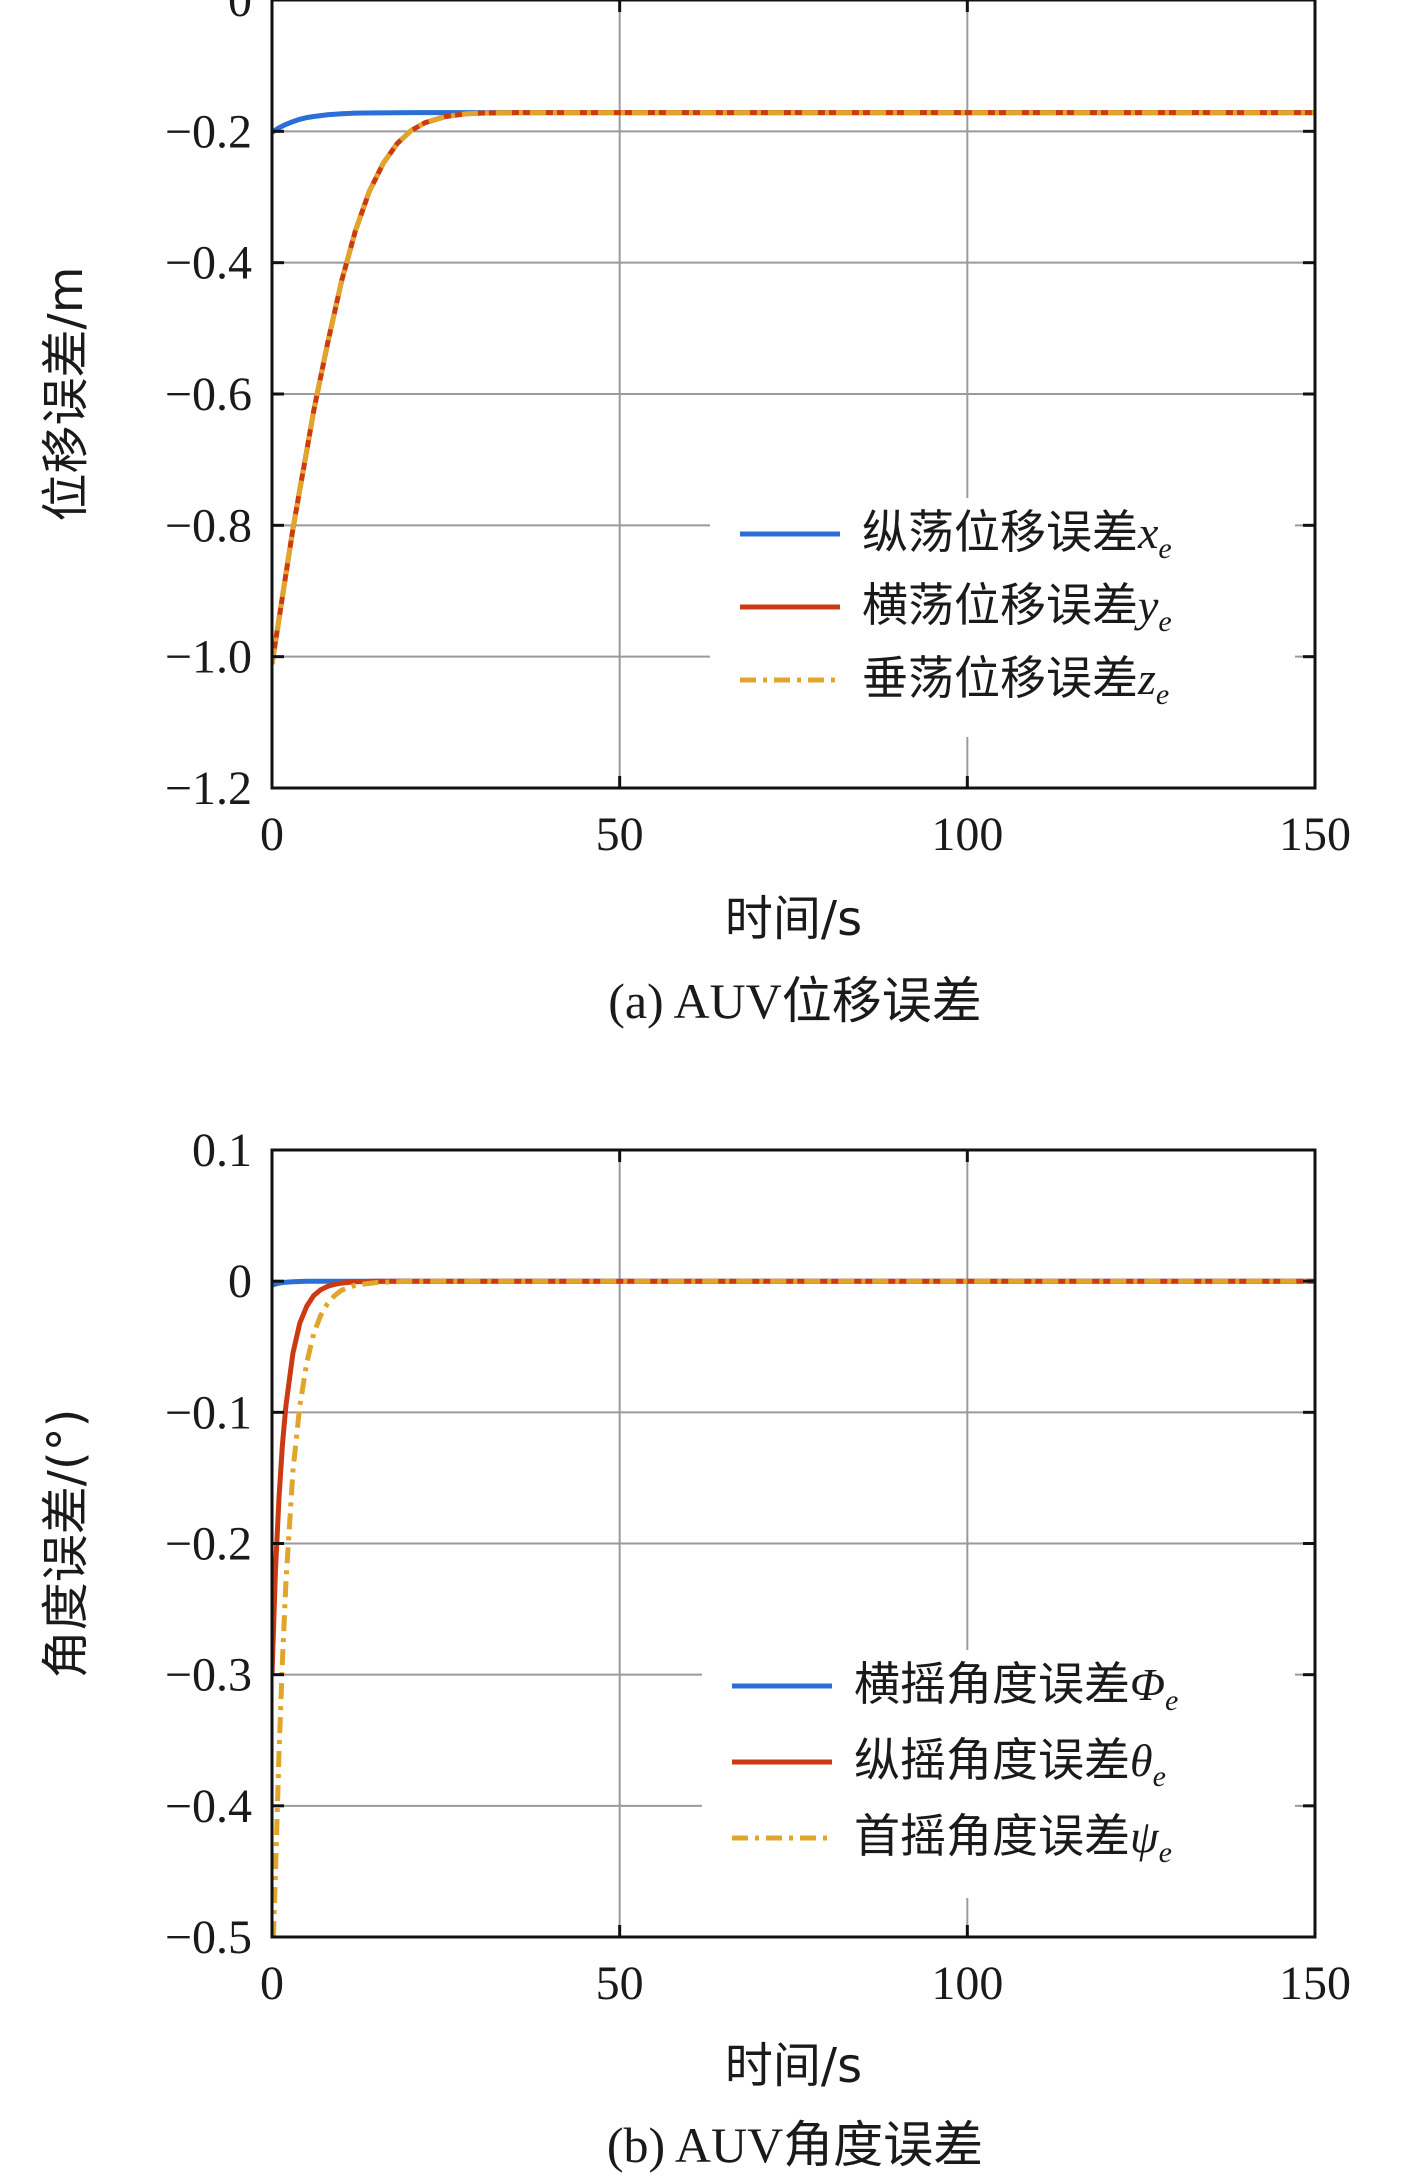 This screenshot has height=2183, width=1417. I want to click on legend-symbol: z, so click(1146, 678).